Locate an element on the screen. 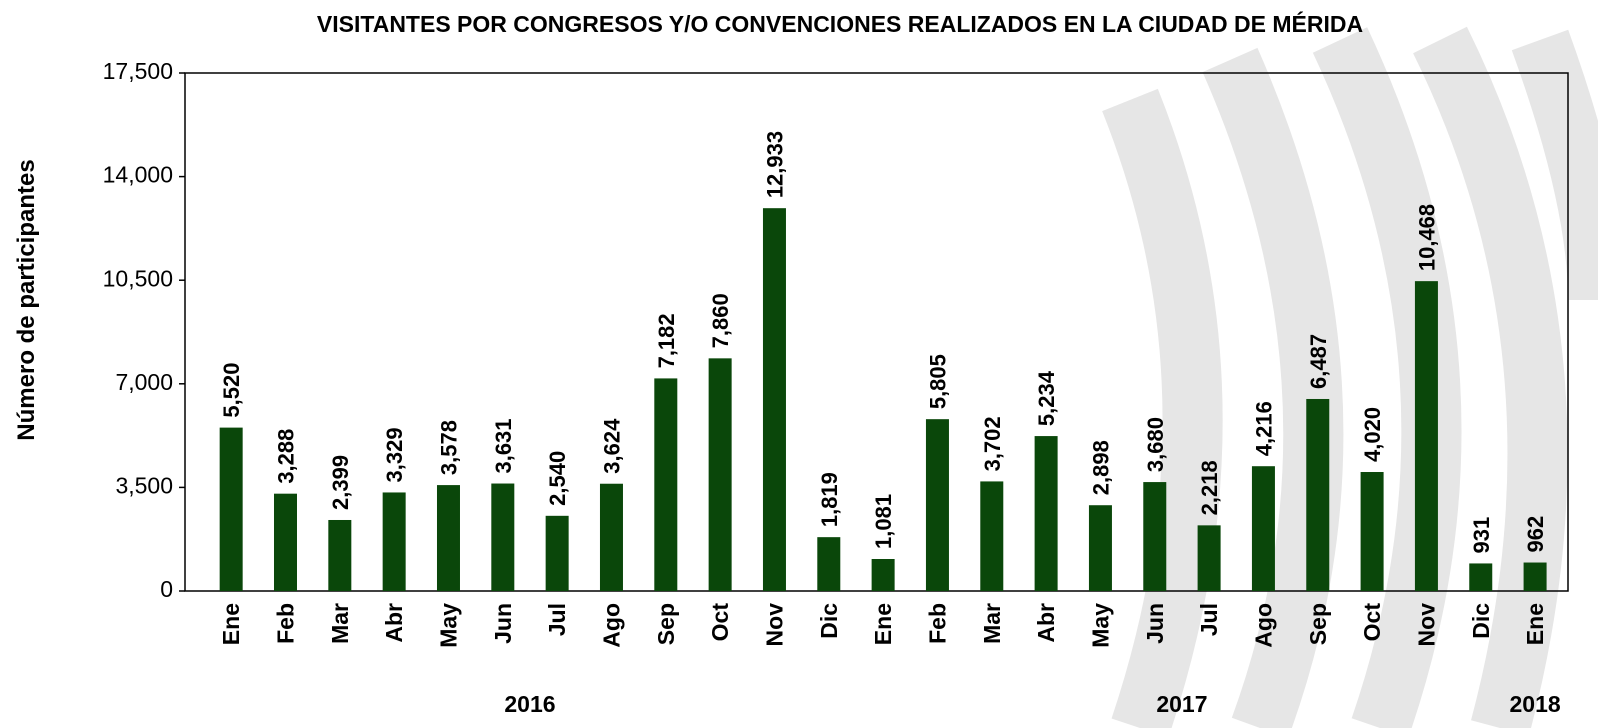  y-tick-label: 14,000 is located at coordinates (138, 175).